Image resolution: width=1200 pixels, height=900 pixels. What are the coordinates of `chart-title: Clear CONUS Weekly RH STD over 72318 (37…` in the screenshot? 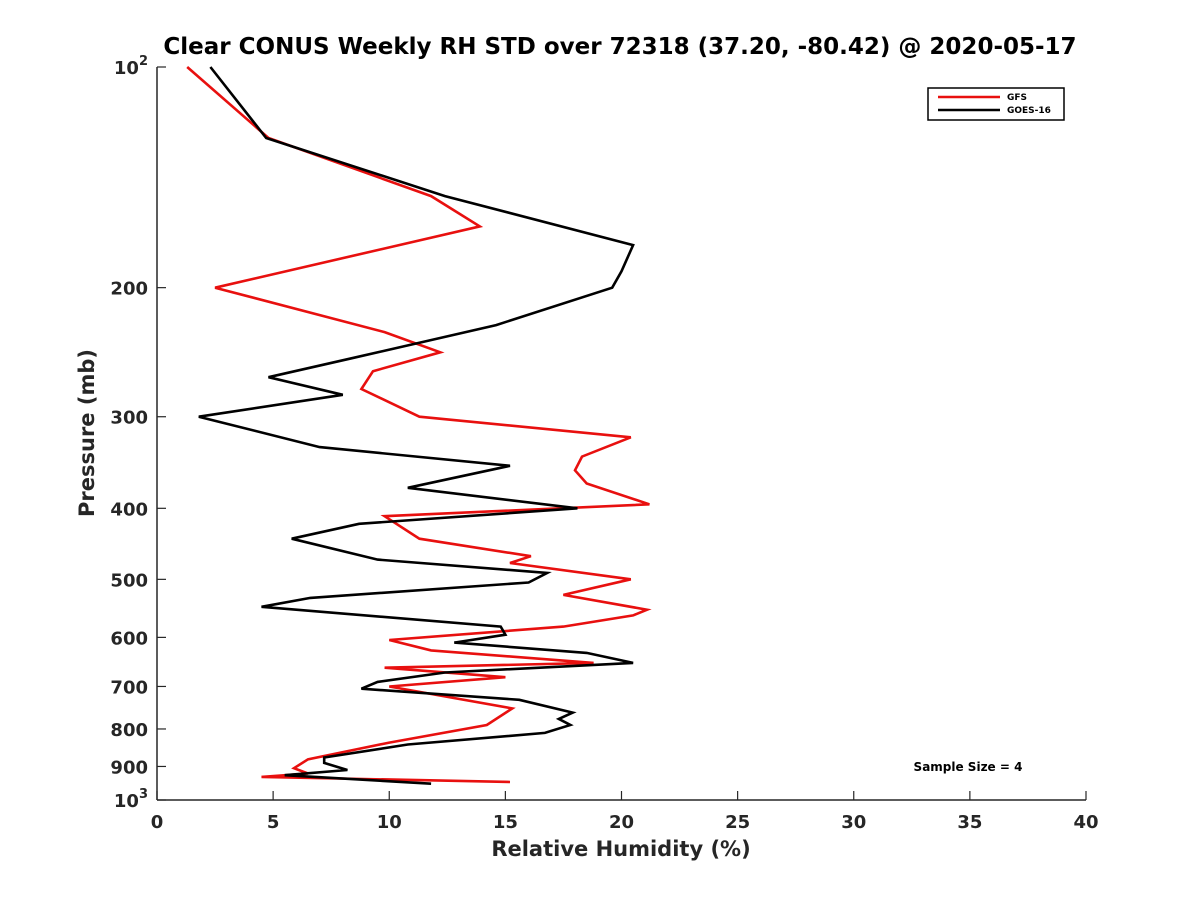 It's located at (619, 47).